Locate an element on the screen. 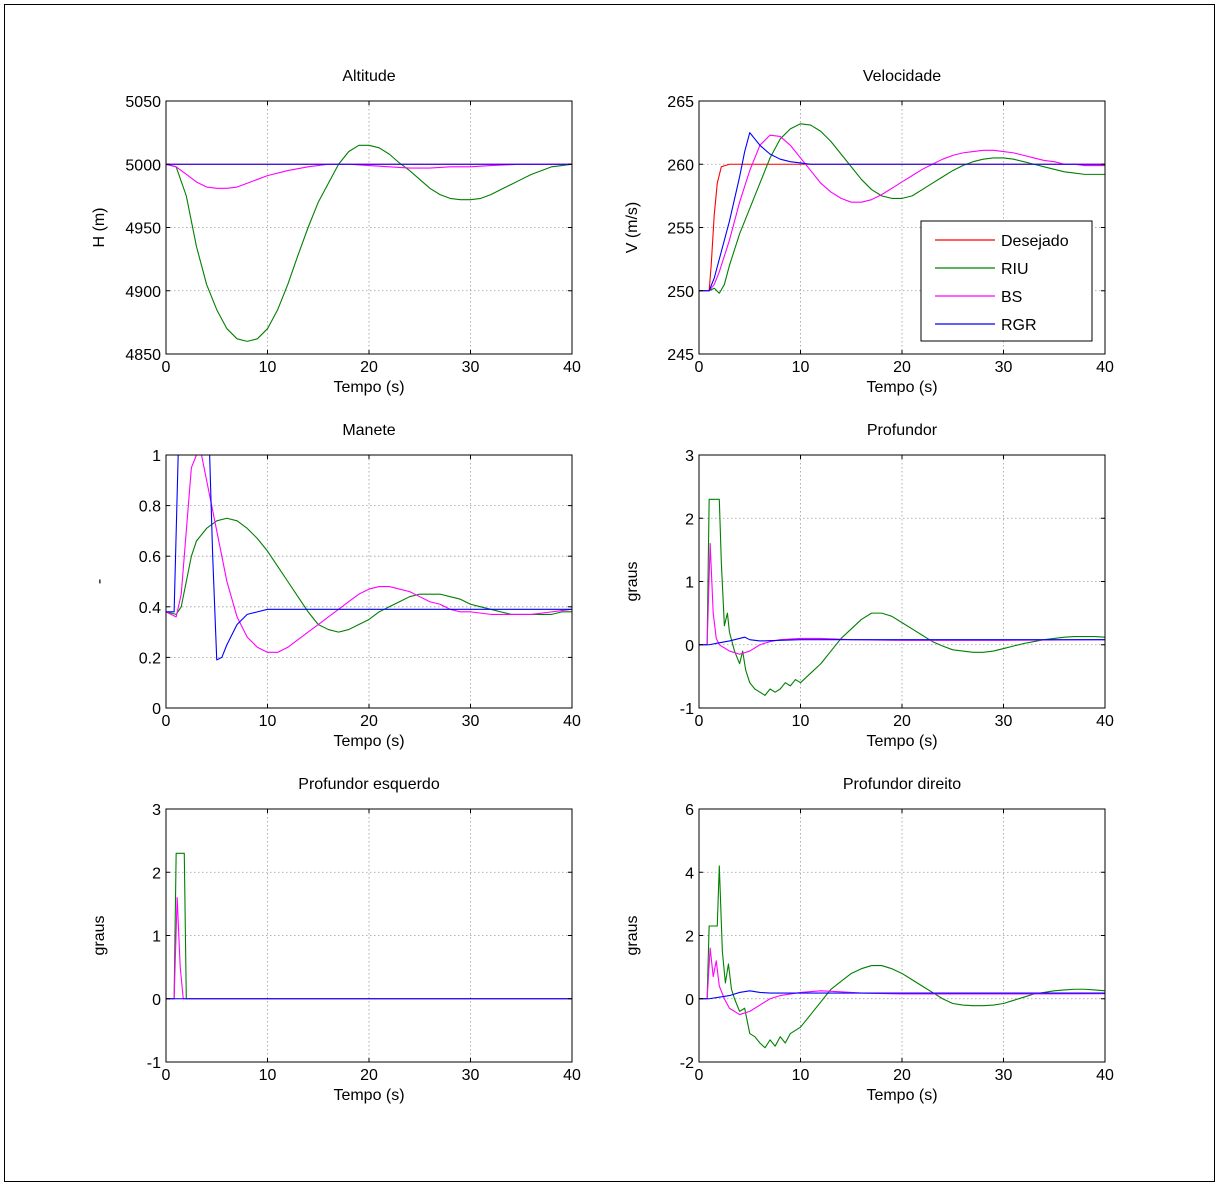 This screenshot has height=1188, width=1220. chart3-series-riu-line is located at coordinates (369, 575).